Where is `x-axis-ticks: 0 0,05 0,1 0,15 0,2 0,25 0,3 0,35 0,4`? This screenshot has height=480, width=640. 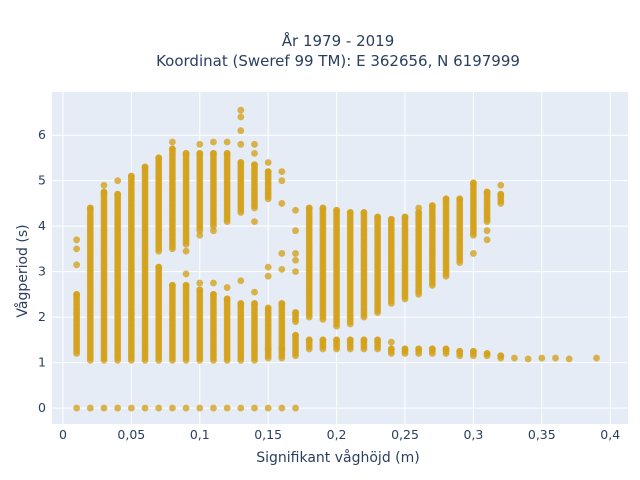 x-axis-ticks: 0 0,05 0,1 0,15 0,2 0,25 0,3 0,35 0,4 is located at coordinates (339, 434).